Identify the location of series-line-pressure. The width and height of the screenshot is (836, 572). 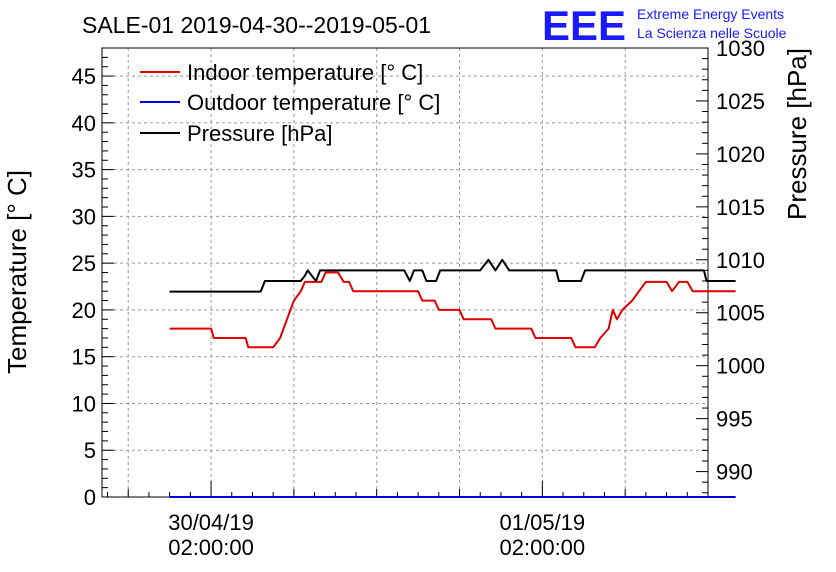
(452, 275).